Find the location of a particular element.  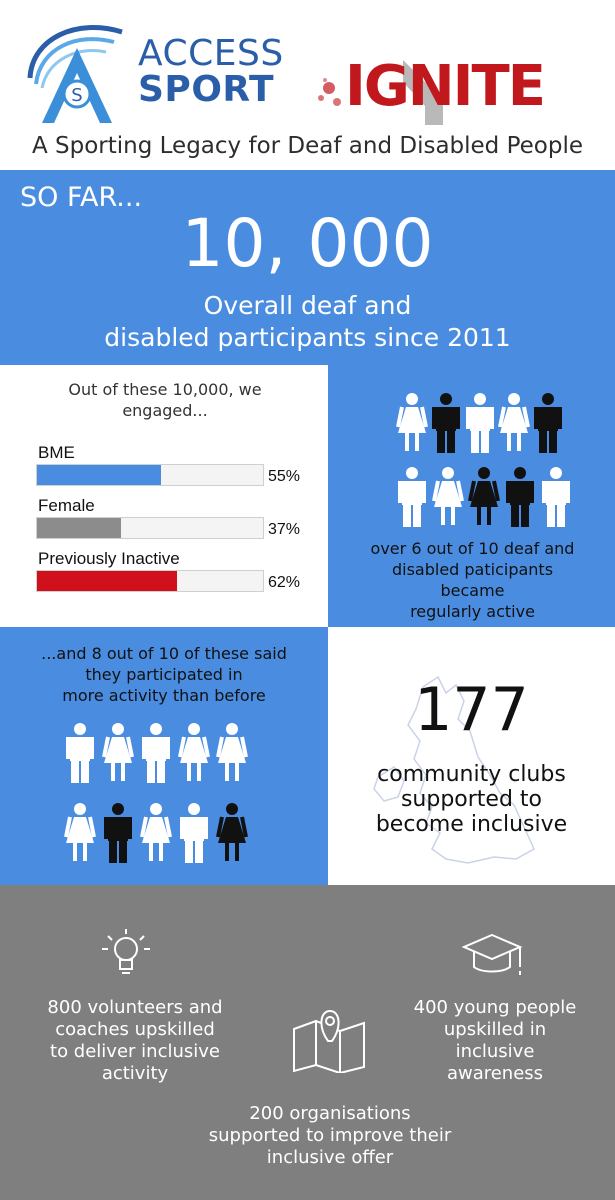

bar-track-bme is located at coordinates (150, 475).